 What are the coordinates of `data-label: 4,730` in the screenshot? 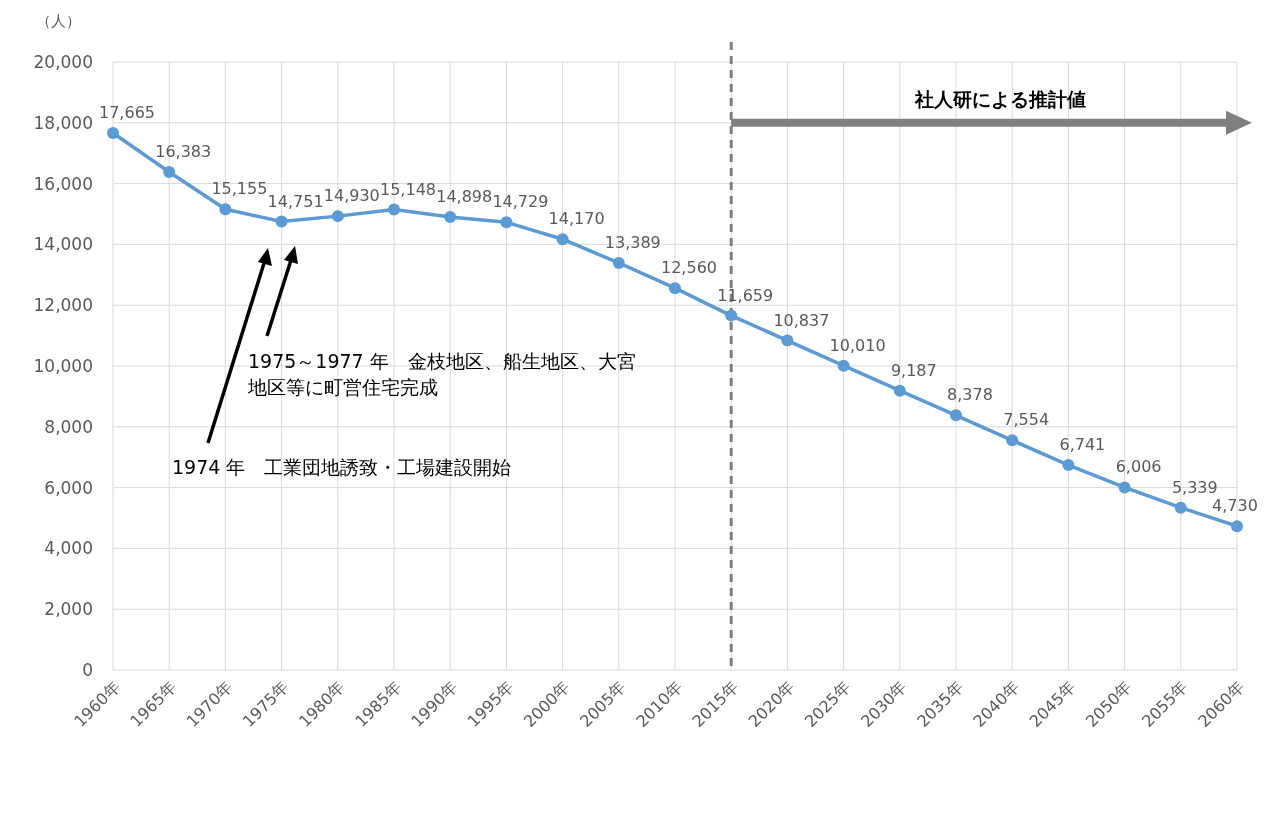 It's located at (1235, 506).